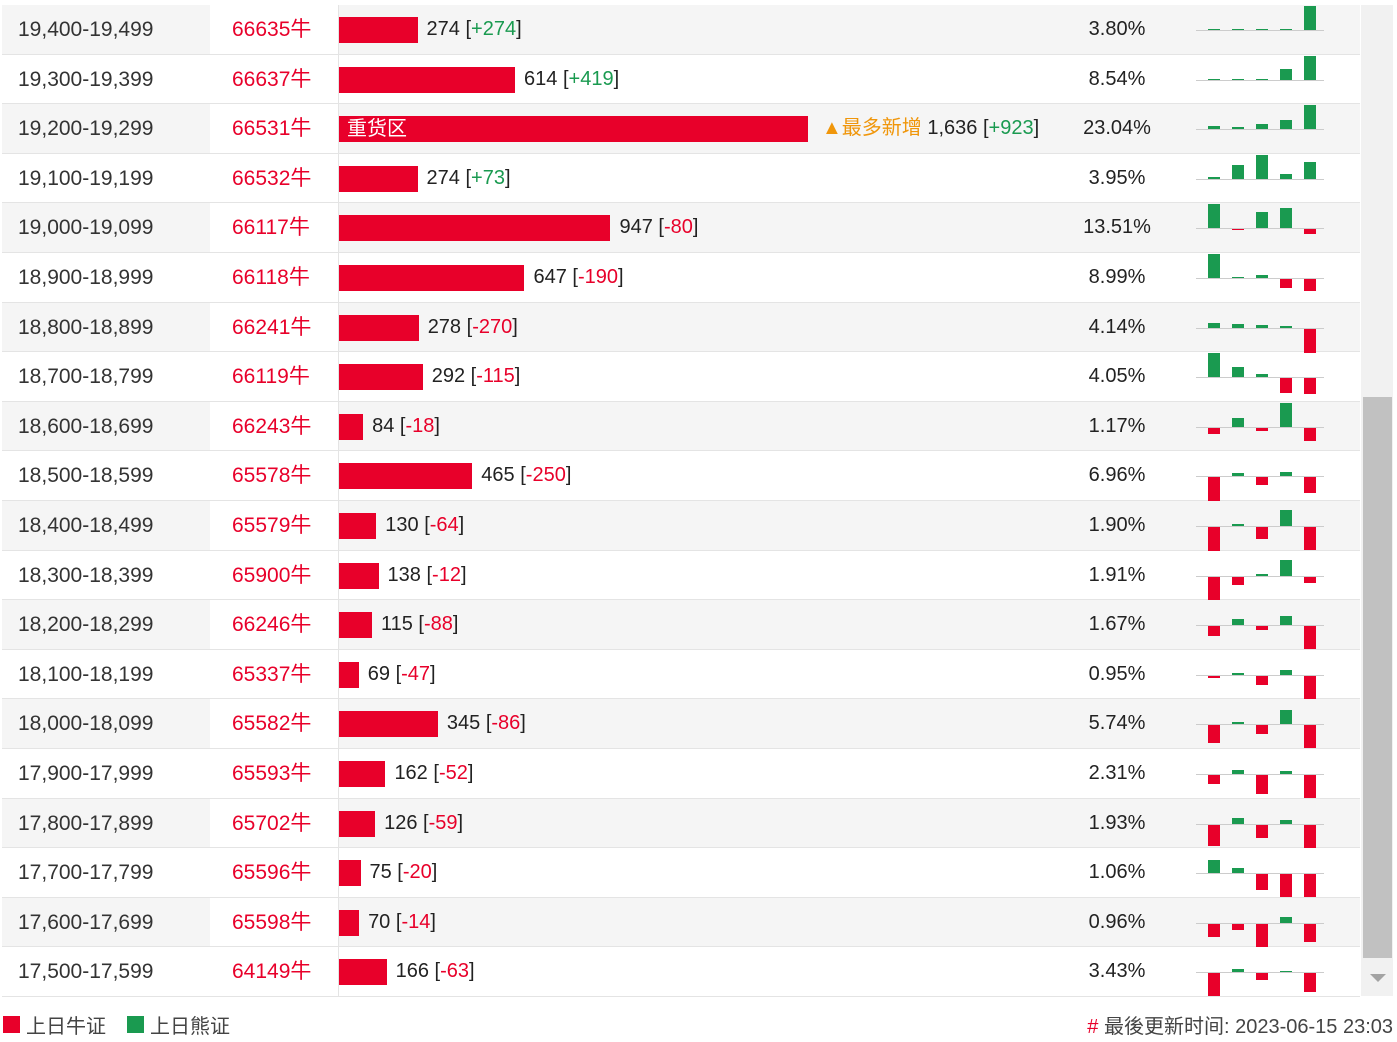 The width and height of the screenshot is (1397, 1042). Describe the element at coordinates (271, 228) in the screenshot. I see `warrant-code-link: 66117牛` at that location.